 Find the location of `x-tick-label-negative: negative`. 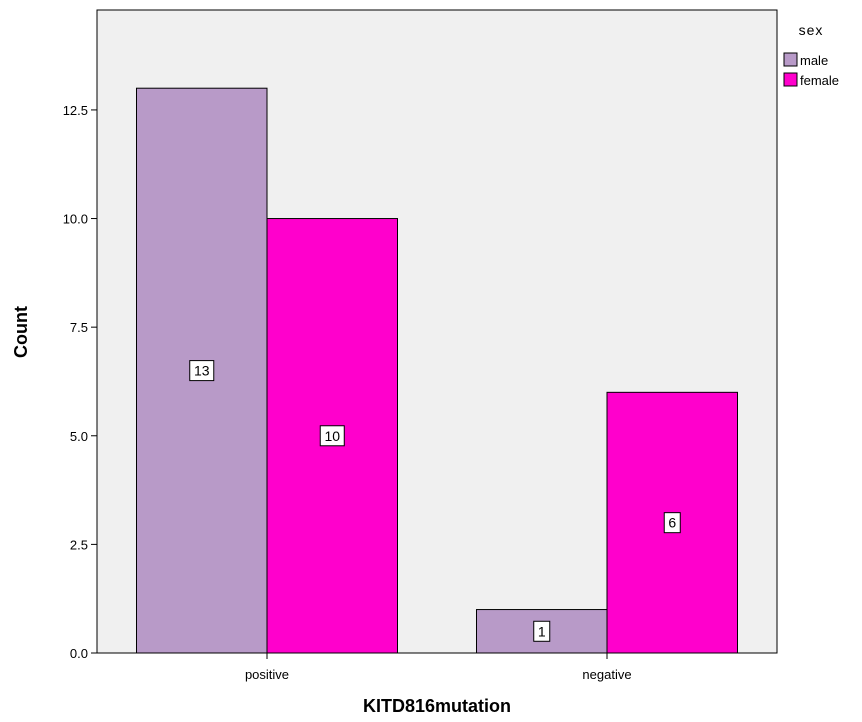

x-tick-label-negative: negative is located at coordinates (606, 674).